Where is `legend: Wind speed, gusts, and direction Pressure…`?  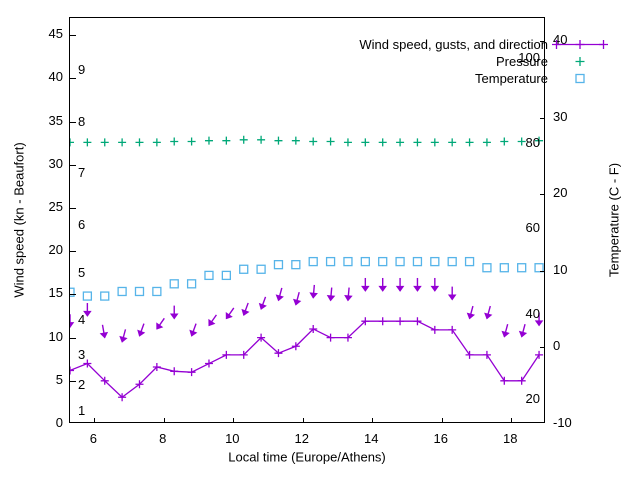
legend: Wind speed, gusts, and direction Pressure… is located at coordinates (453, 62).